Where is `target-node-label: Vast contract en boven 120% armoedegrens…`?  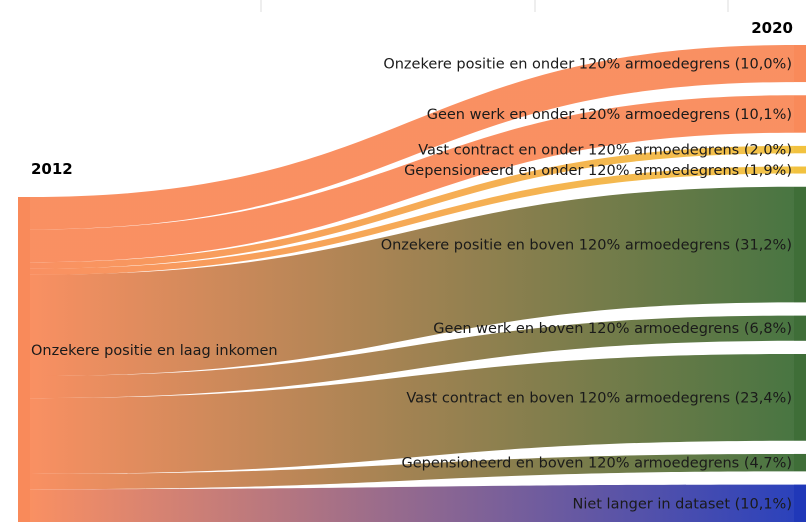
target-node-label: Vast contract en boven 120% armoedegrens… is located at coordinates (599, 398).